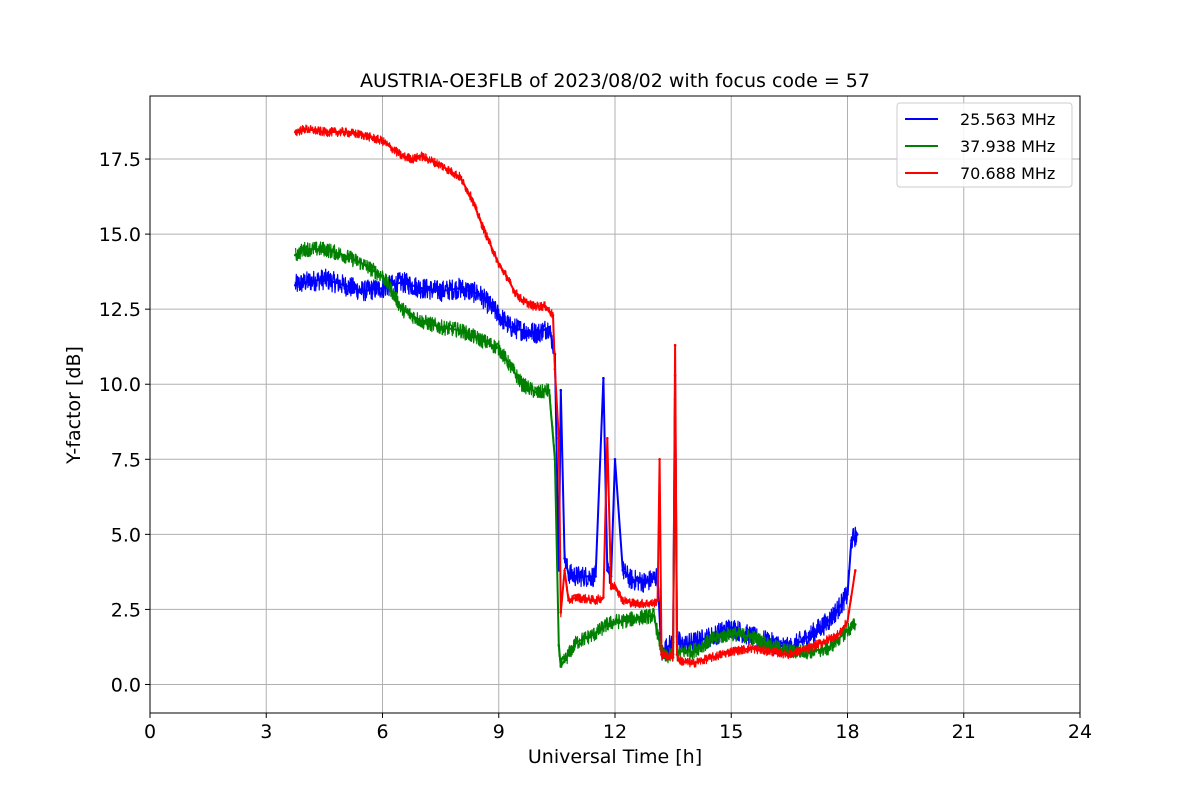 The image size is (1200, 800). What do you see at coordinates (120, 235) in the screenshot?
I see `y-tick-label: 15.0` at bounding box center [120, 235].